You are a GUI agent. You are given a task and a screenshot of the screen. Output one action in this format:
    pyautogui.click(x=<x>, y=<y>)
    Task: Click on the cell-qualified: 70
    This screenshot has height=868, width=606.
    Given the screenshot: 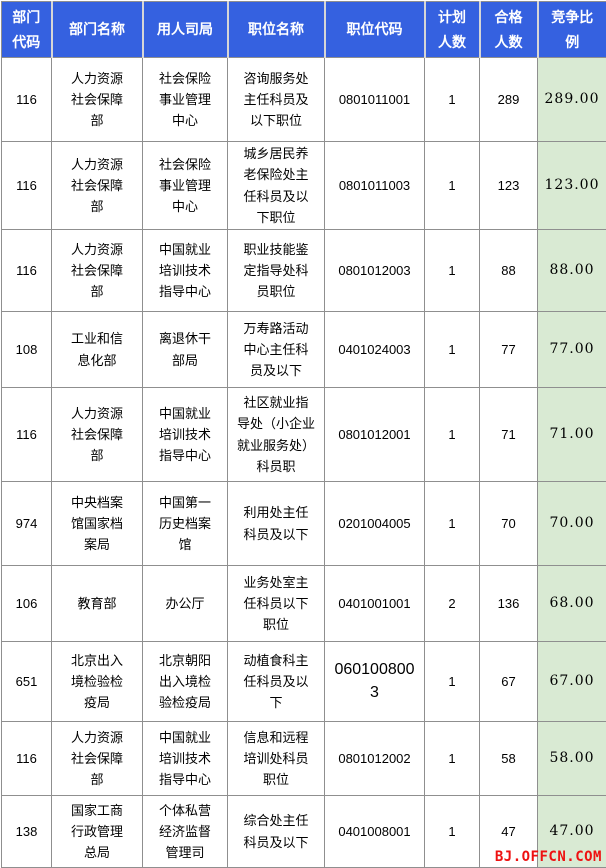 What is the action you would take?
    pyautogui.click(x=508, y=523)
    